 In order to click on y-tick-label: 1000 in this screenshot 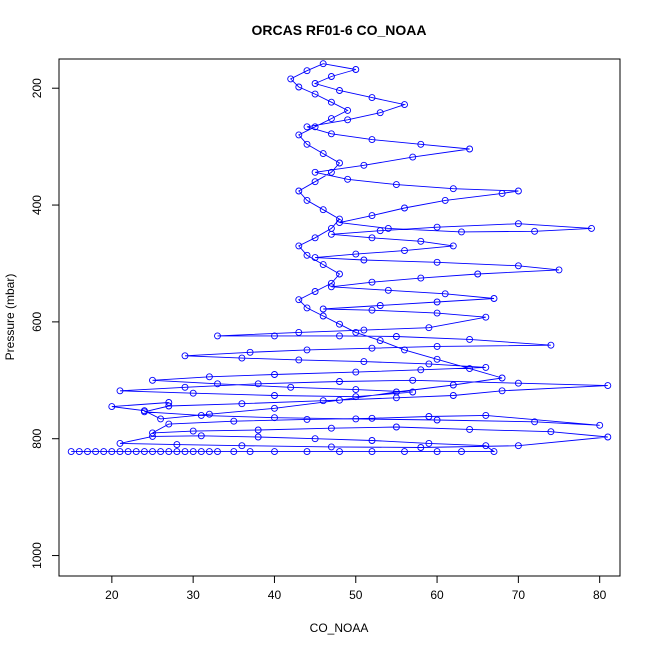, I will do `click(37, 555)`.